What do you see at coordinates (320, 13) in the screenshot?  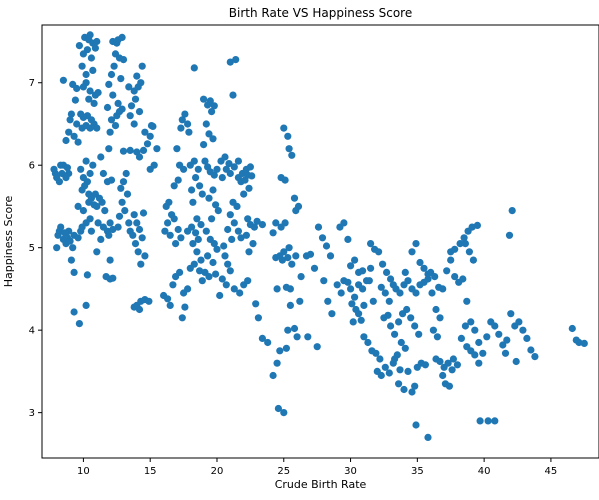 I see `chart-title: Birth Rate VS Happiness Score` at bounding box center [320, 13].